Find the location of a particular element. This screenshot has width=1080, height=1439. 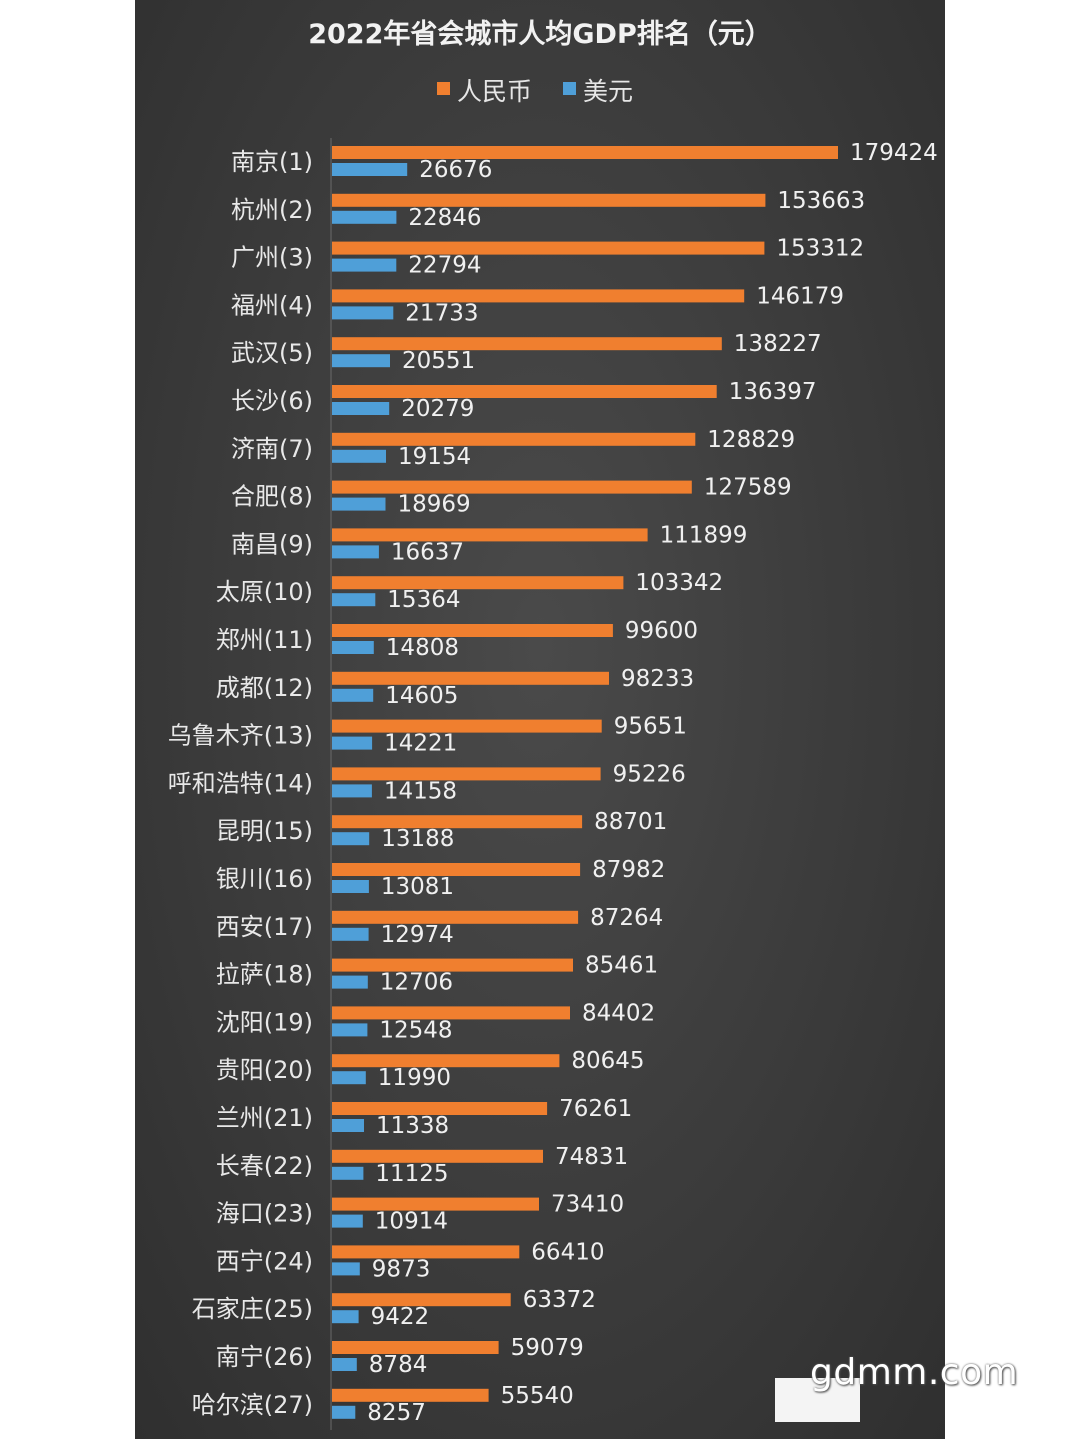

category-label: 银川(16) is located at coordinates (264, 879).